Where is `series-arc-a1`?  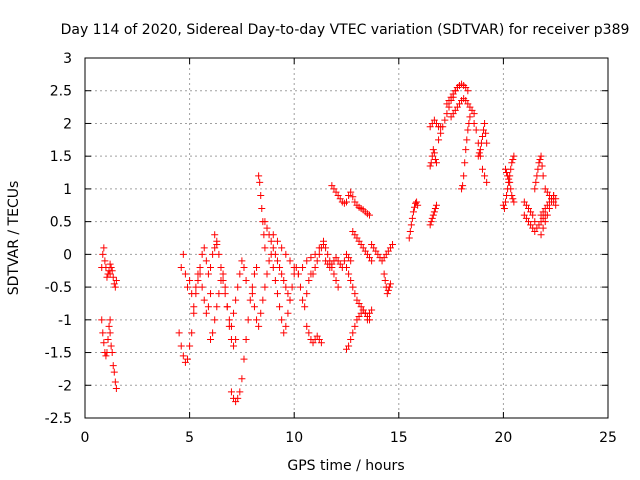 series-arc-a1 is located at coordinates (106, 262).